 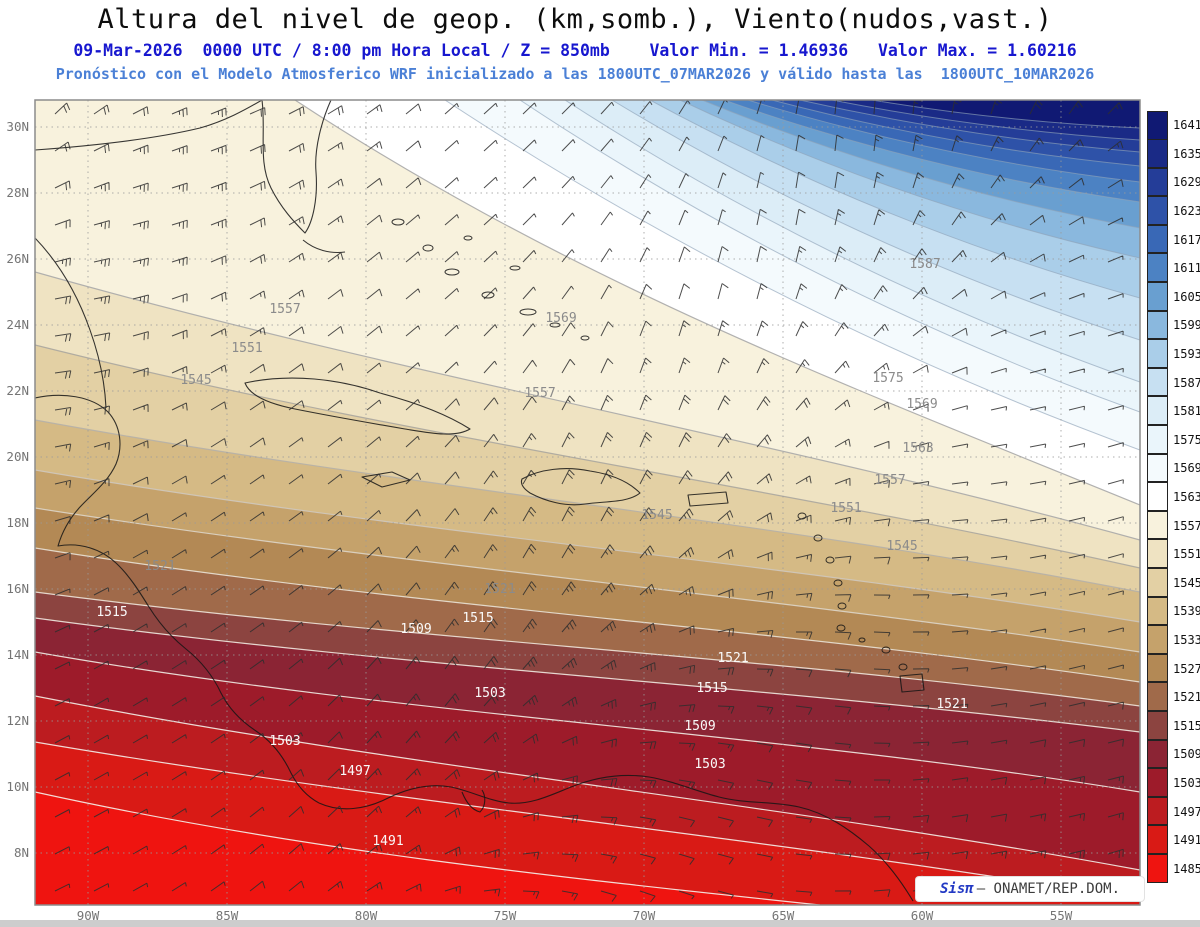 What do you see at coordinates (17, 192) in the screenshot?
I see `lat-label: 28N` at bounding box center [17, 192].